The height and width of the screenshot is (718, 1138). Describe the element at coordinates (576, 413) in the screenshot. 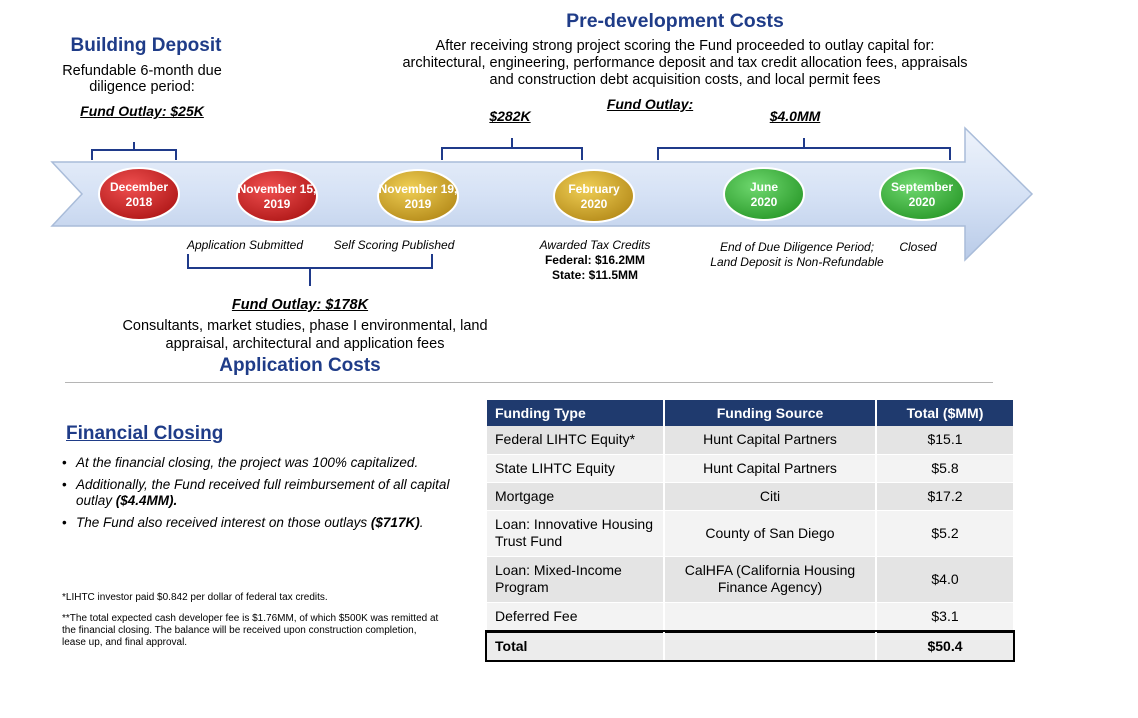

I see `header-funding-type: Funding Type` at that location.